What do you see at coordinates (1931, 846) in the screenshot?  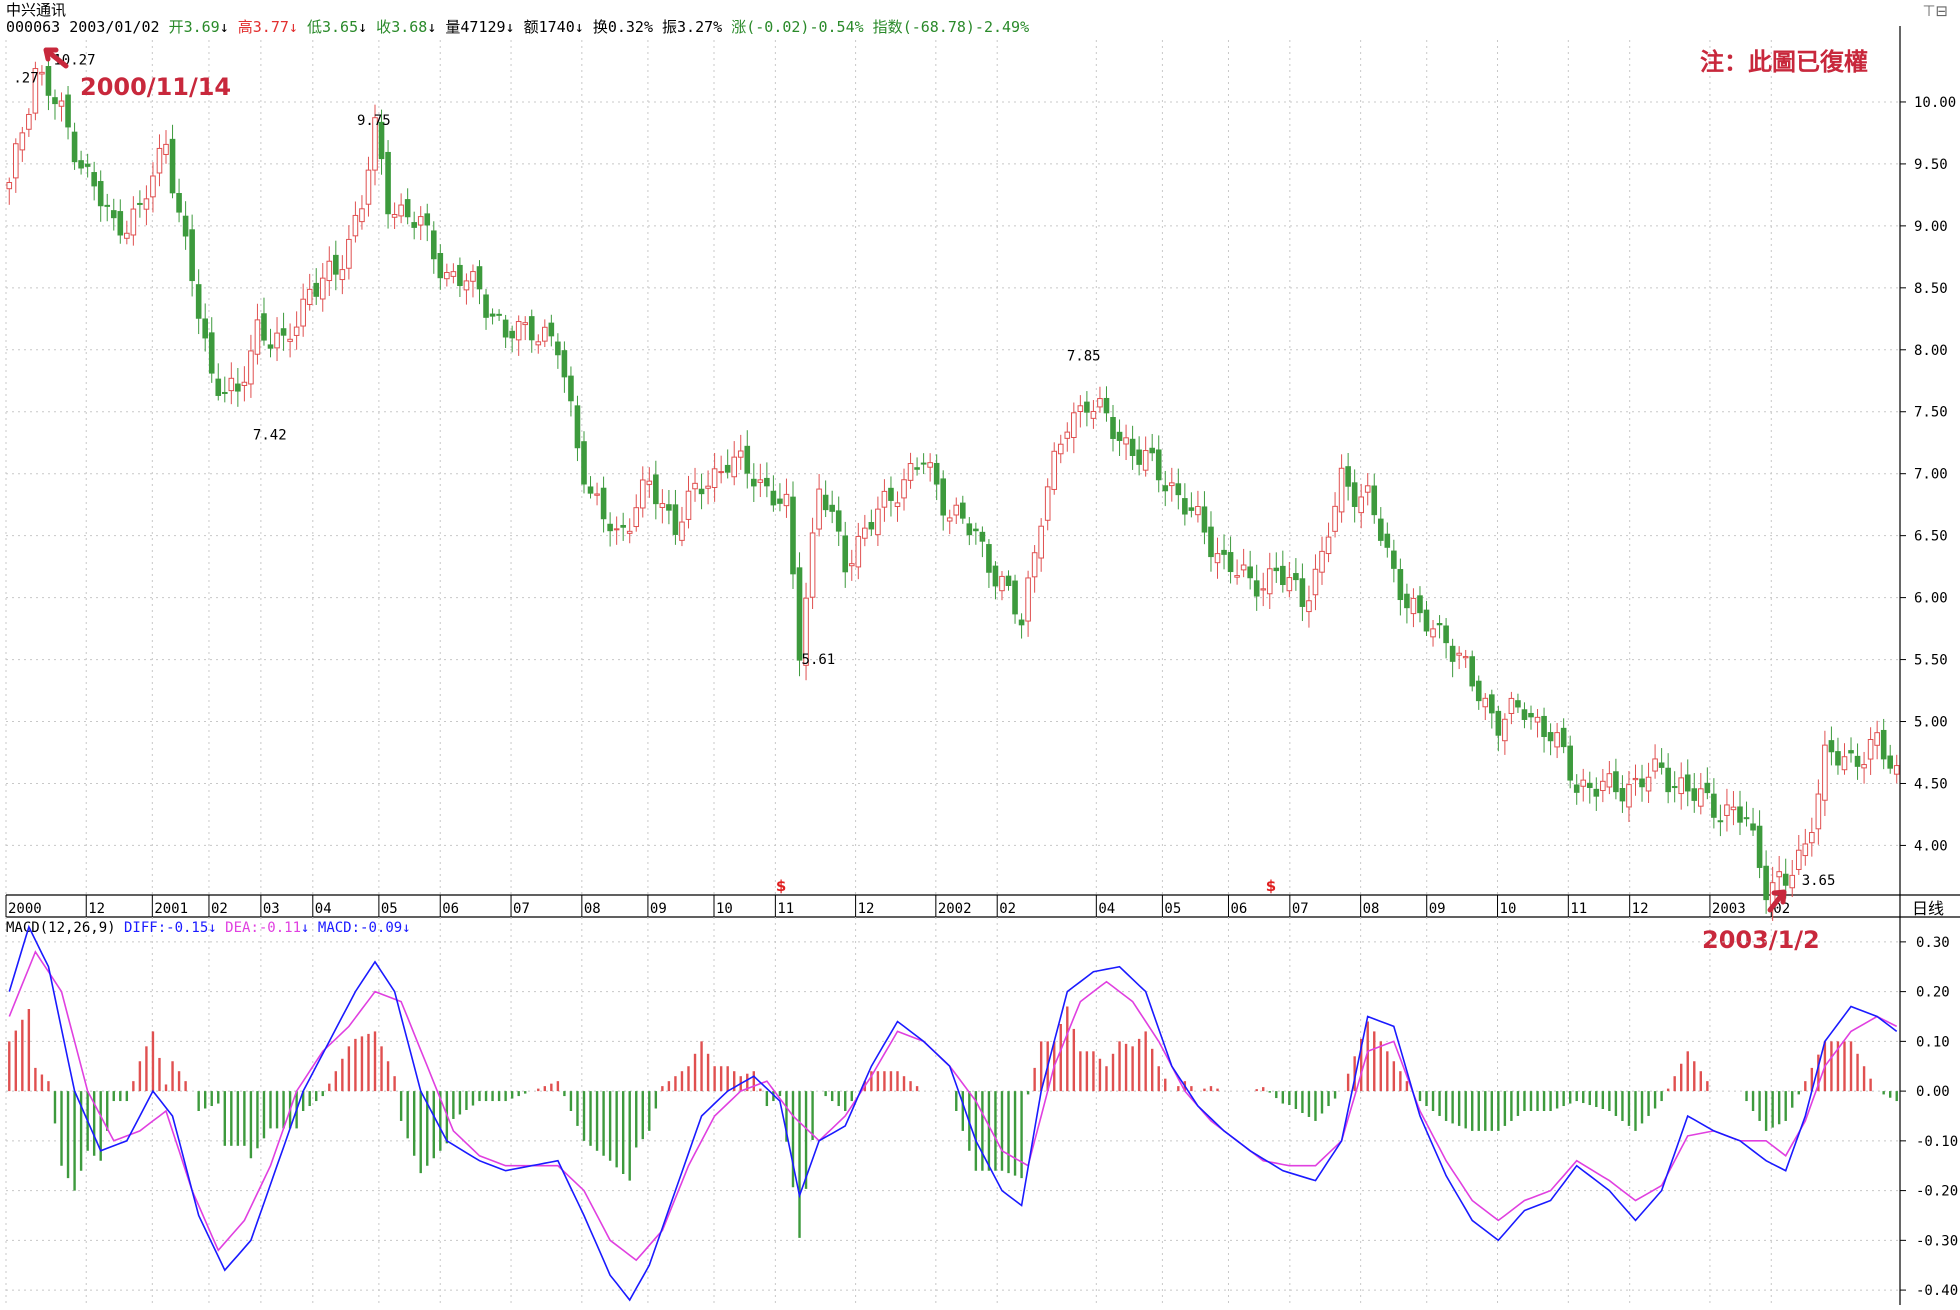 I see `y-tick-label: 4.00` at bounding box center [1931, 846].